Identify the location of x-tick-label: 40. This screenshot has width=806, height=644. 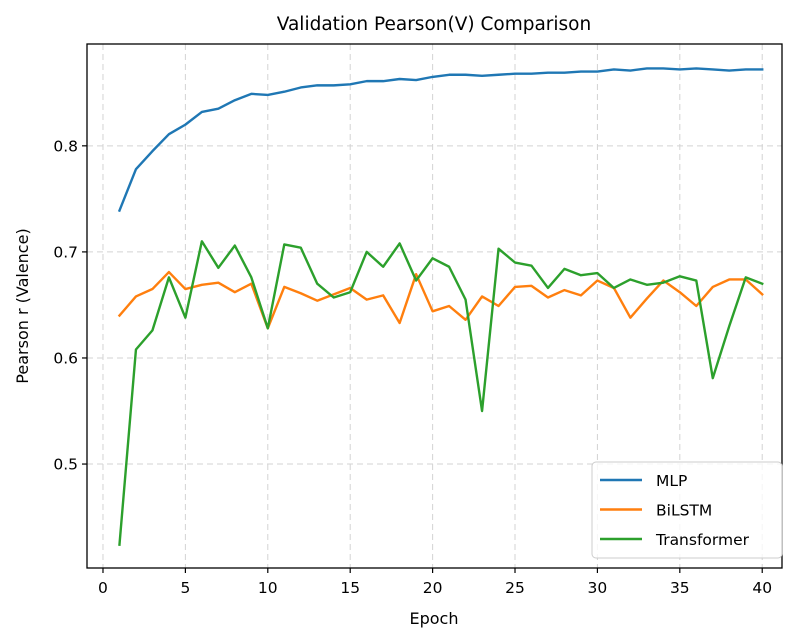
(762, 588).